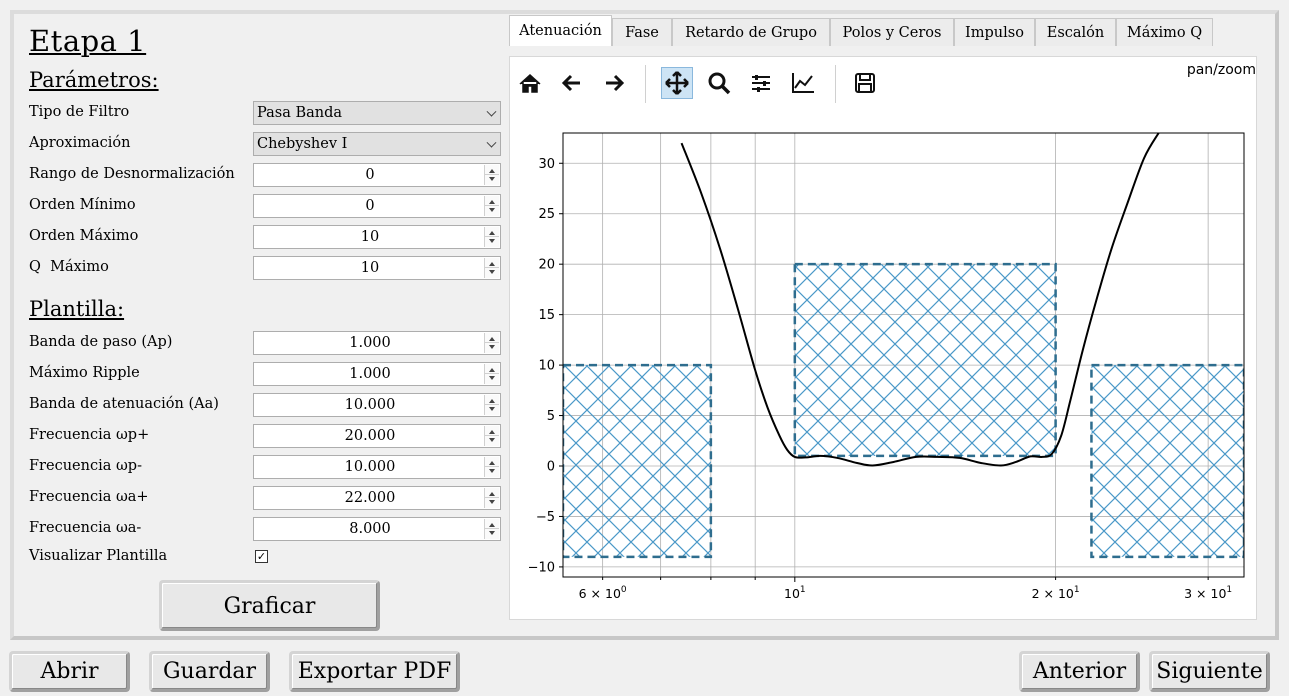  Describe the element at coordinates (302, 144) in the screenshot. I see `approximation-value: Chebyshev I` at that location.